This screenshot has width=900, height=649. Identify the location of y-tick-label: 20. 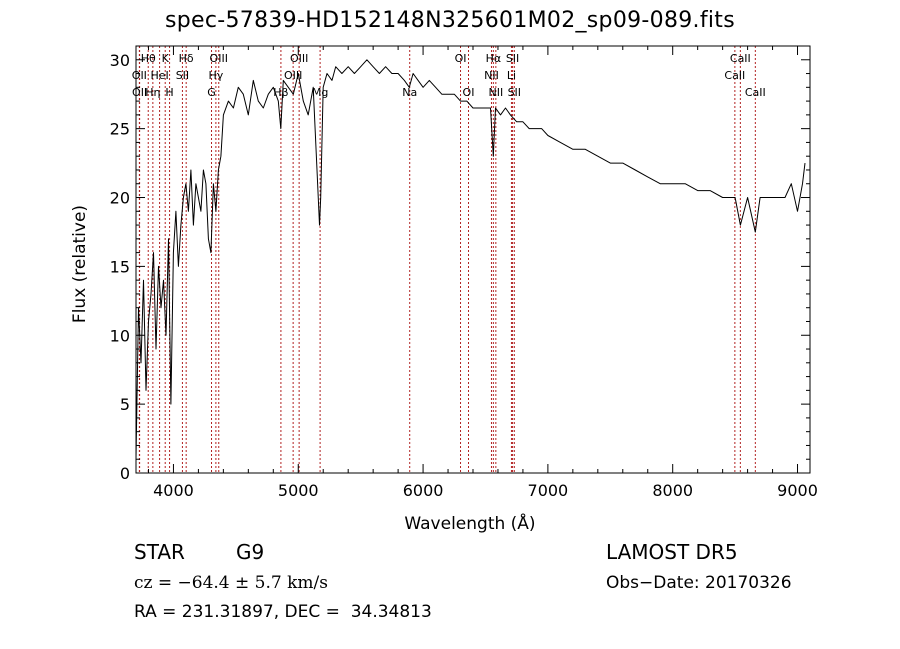
(120, 198).